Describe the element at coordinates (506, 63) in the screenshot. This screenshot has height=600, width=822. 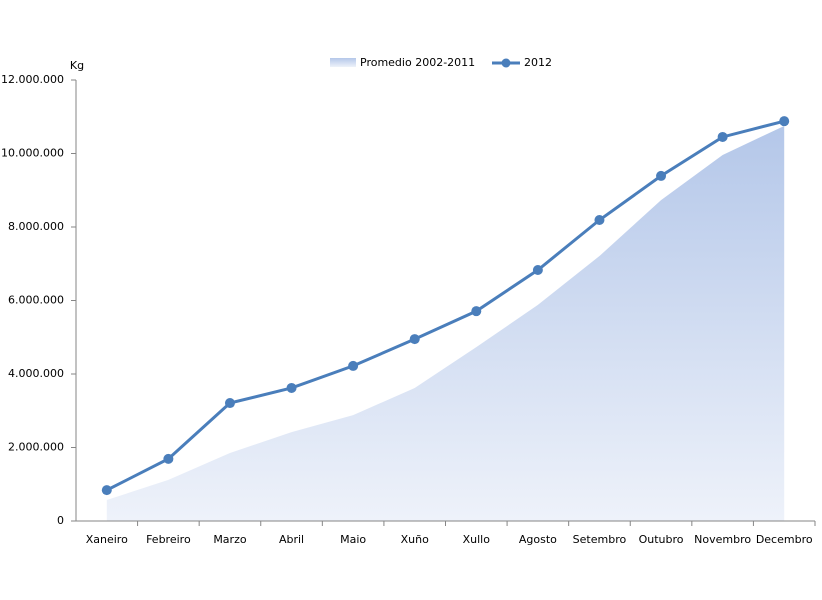
I see `legend-marker` at that location.